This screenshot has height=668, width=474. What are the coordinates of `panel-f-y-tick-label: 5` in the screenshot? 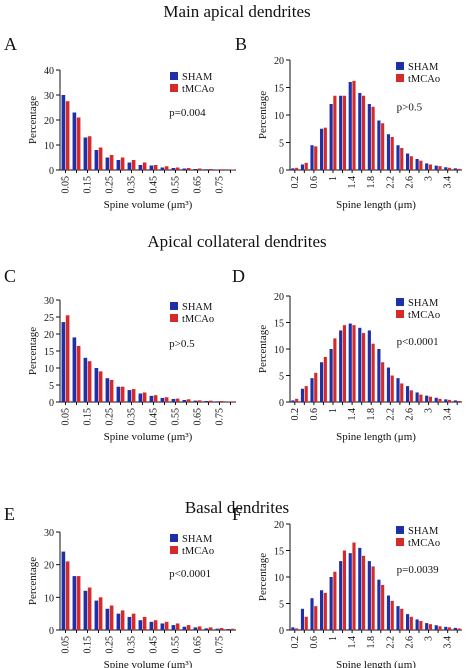 It's located at (281, 605).